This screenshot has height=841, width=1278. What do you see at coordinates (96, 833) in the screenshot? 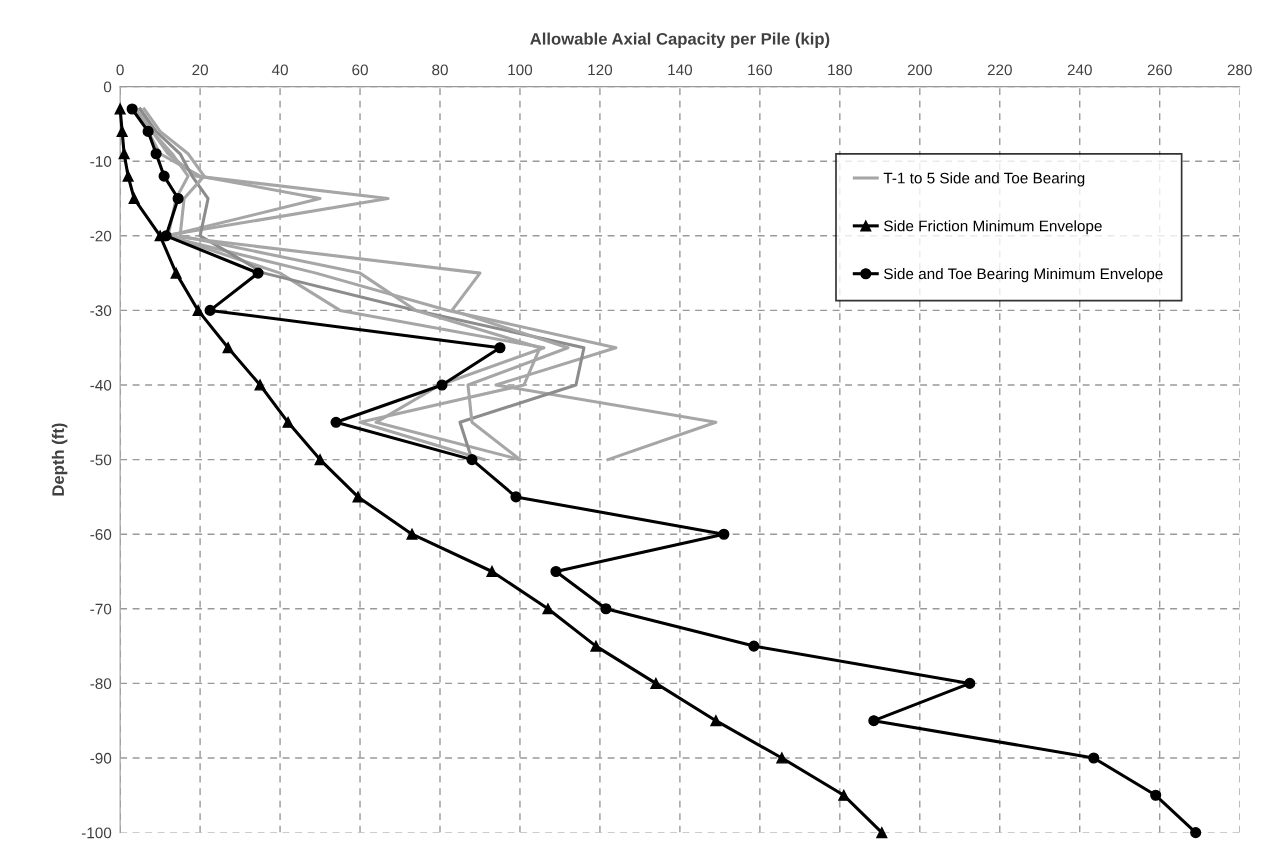
I see `y-tick-label: -100` at bounding box center [96, 833].